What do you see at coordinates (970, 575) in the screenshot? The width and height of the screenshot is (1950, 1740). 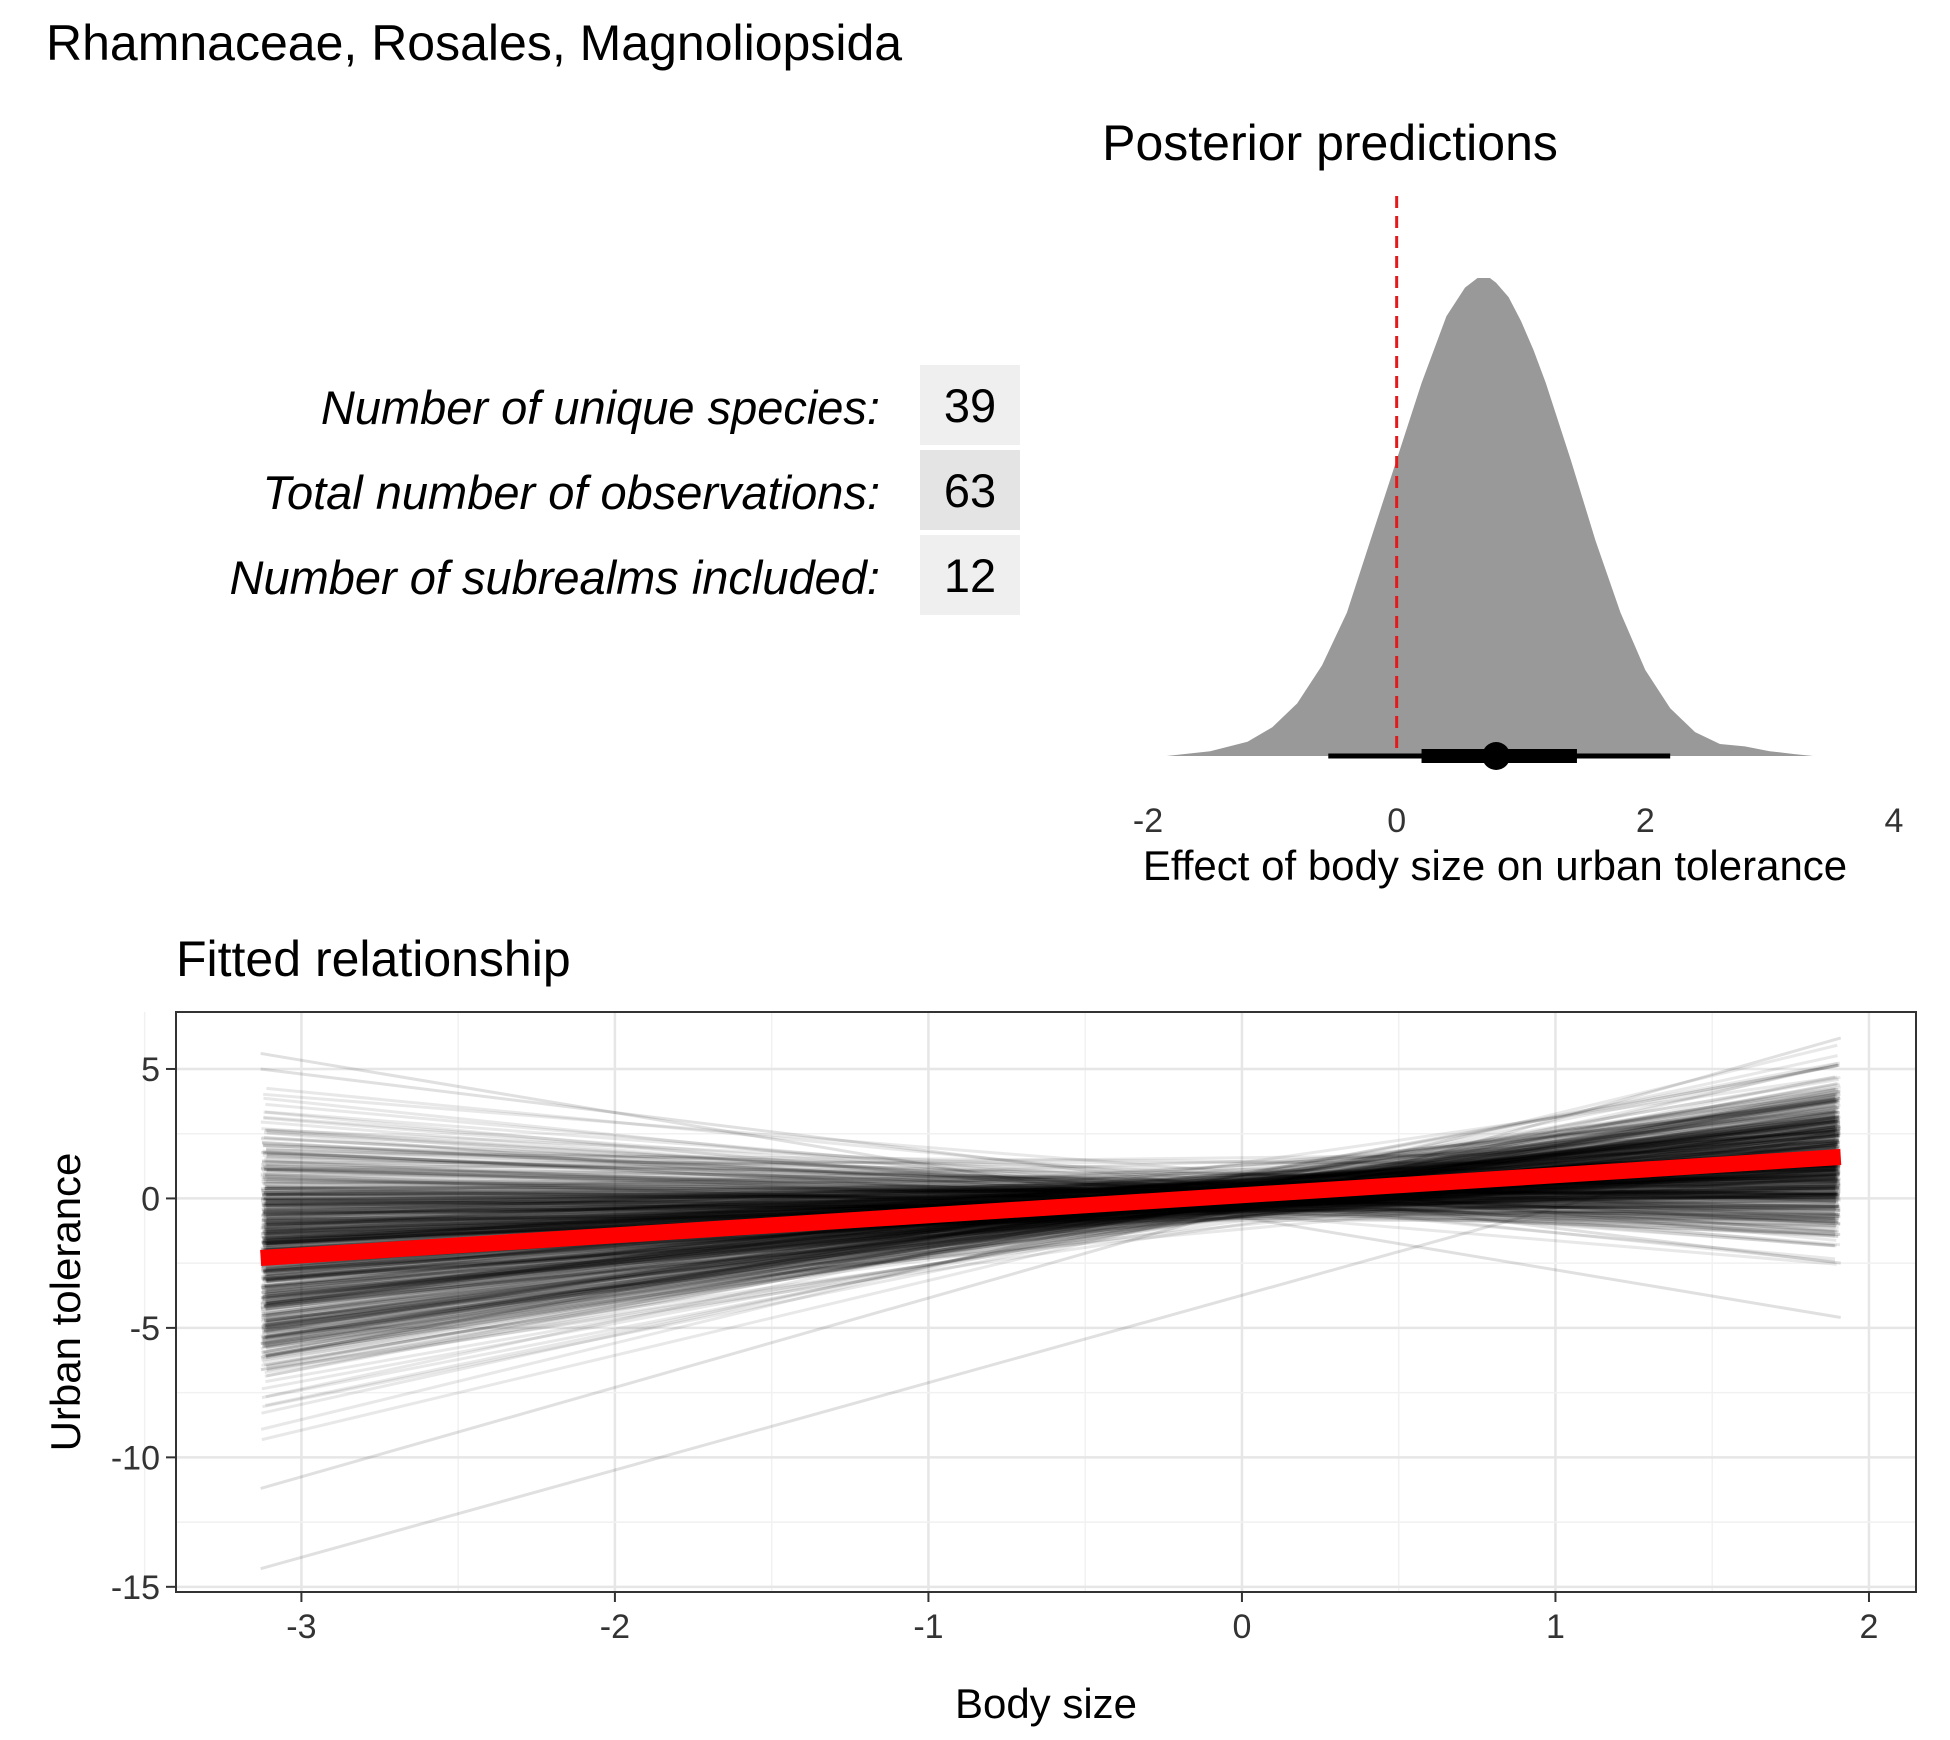 I see `stat-value-subrealms: 12` at bounding box center [970, 575].